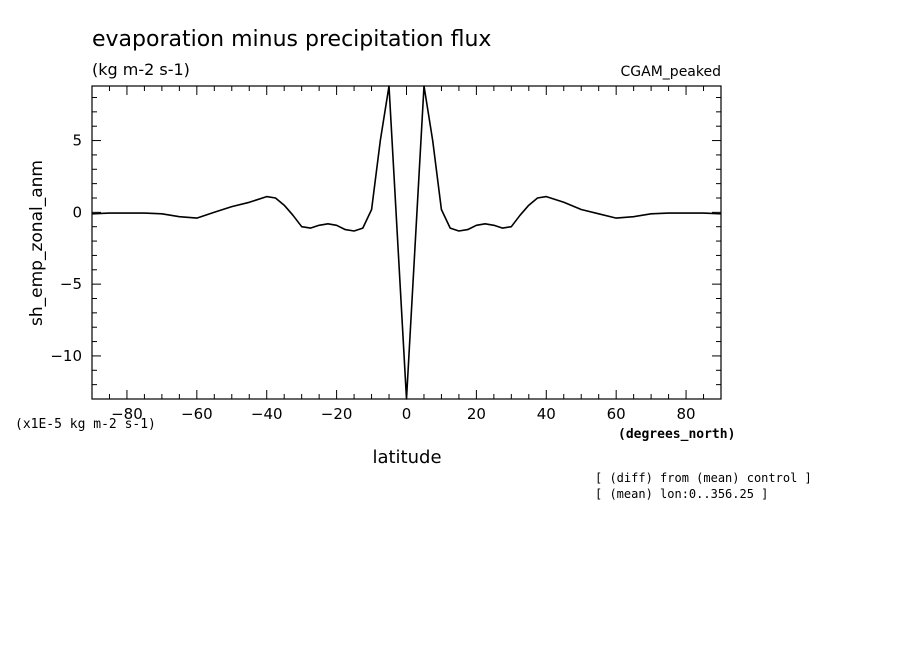  Describe the element at coordinates (85, 424) in the screenshot. I see `y-axis-units: (x1E-5 kg m-2 s-1)` at that location.